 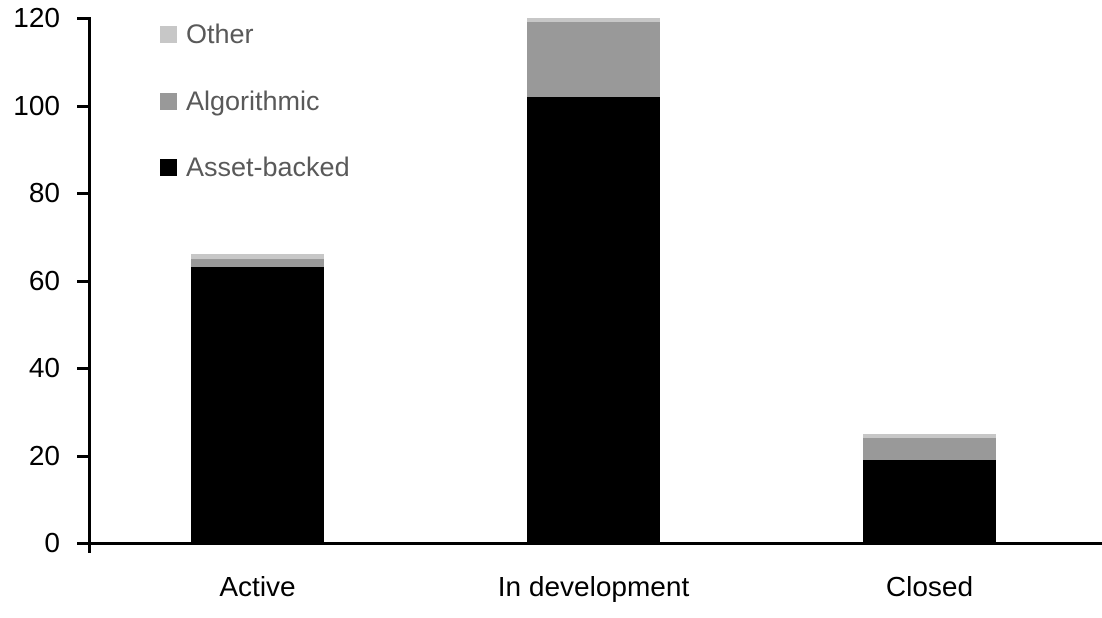 What do you see at coordinates (257, 263) in the screenshot?
I see `bar-segment-algorithmic-active` at bounding box center [257, 263].